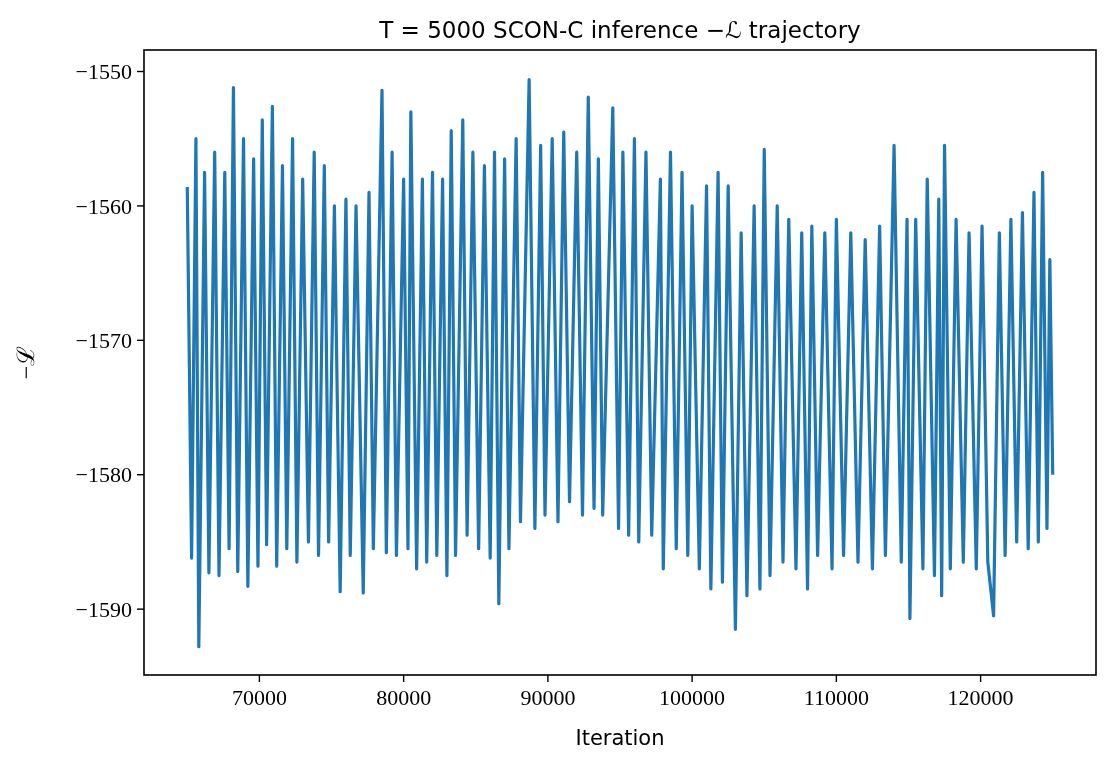  Describe the element at coordinates (103, 341) in the screenshot. I see `y-tick-label: −1570` at that location.